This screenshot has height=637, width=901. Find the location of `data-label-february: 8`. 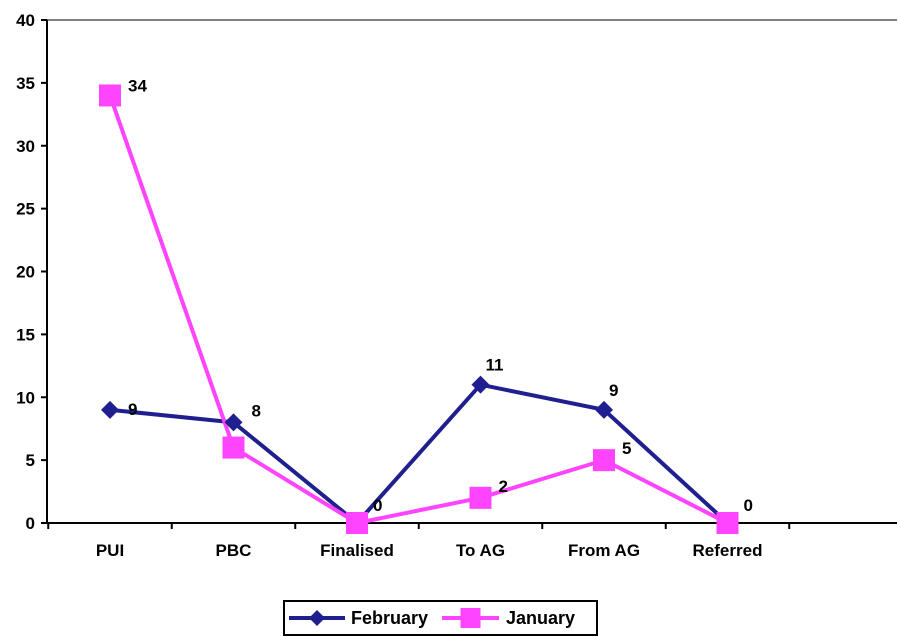

data-label-february: 8 is located at coordinates (256, 410).